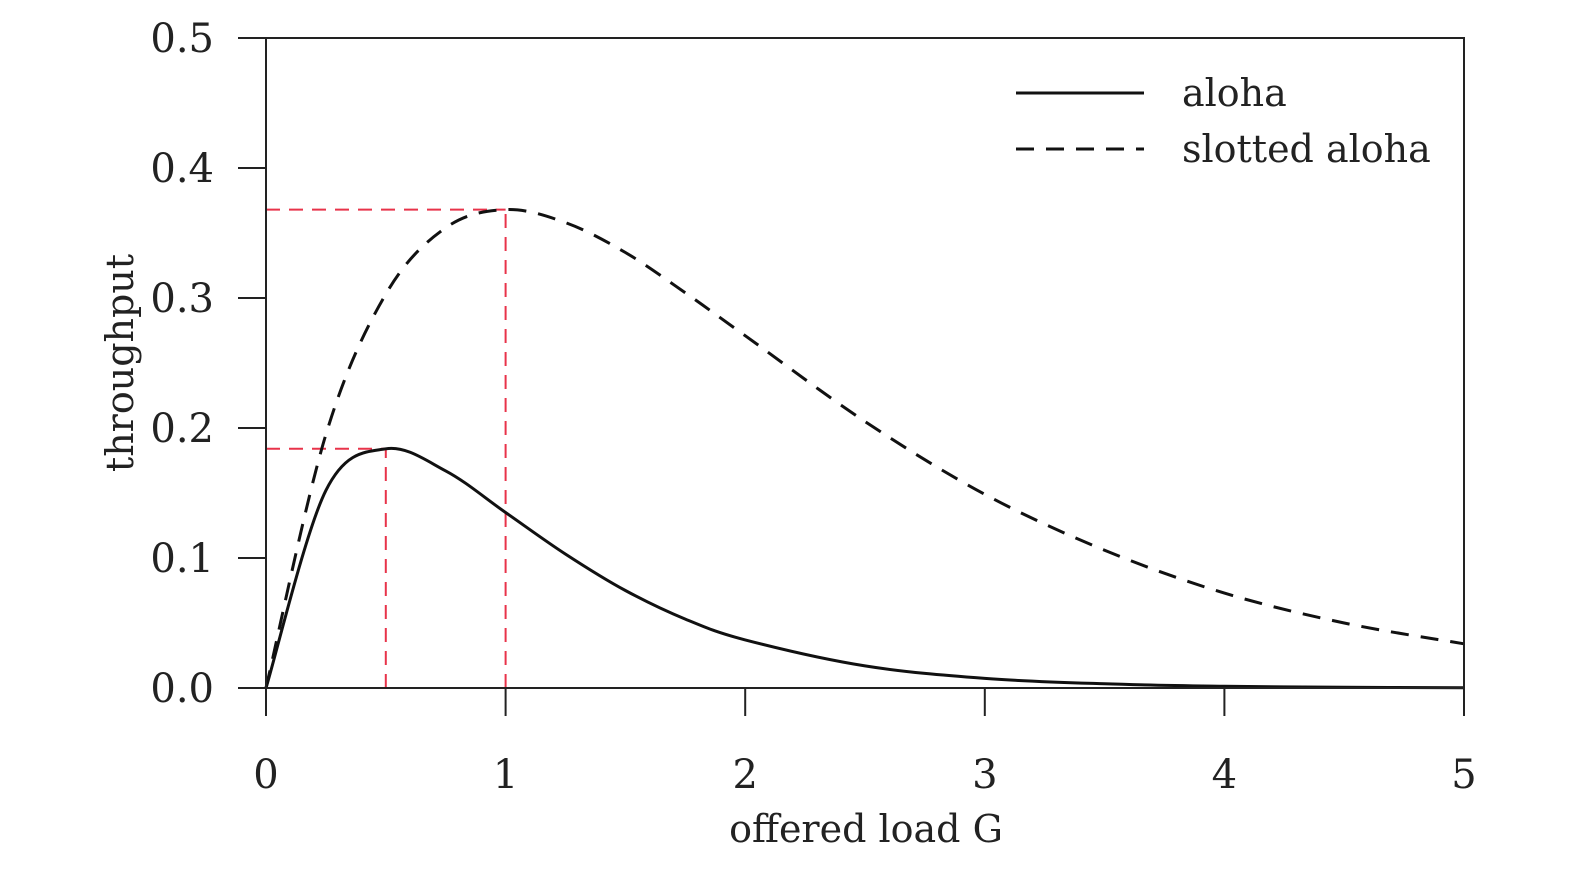 The width and height of the screenshot is (1592, 892). What do you see at coordinates (265, 775) in the screenshot?
I see `x-tick-label: 0` at bounding box center [265, 775].